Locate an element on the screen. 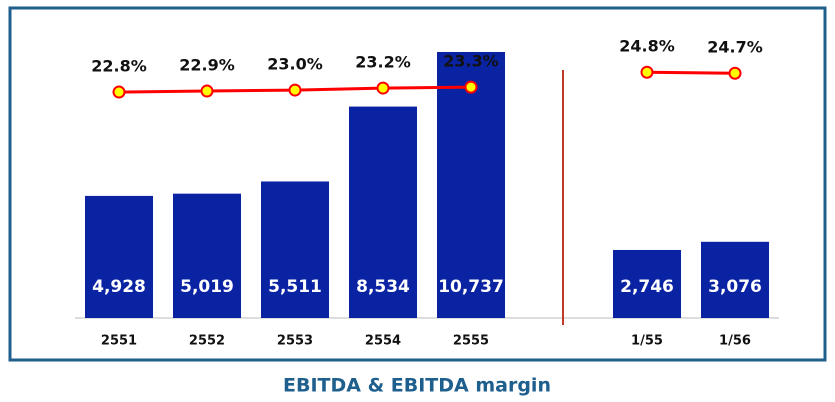 This screenshot has width=835, height=402. bar-value-label: 10,737 is located at coordinates (471, 287).